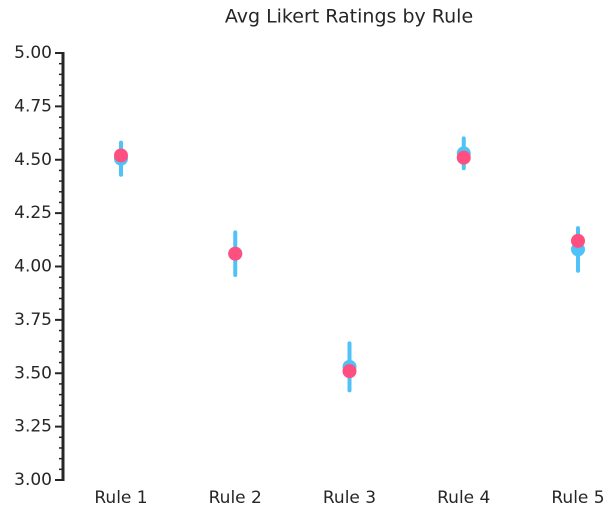 The image size is (609, 514). What do you see at coordinates (33, 267) in the screenshot?
I see `y-tick-label: 4.00` at bounding box center [33, 267].